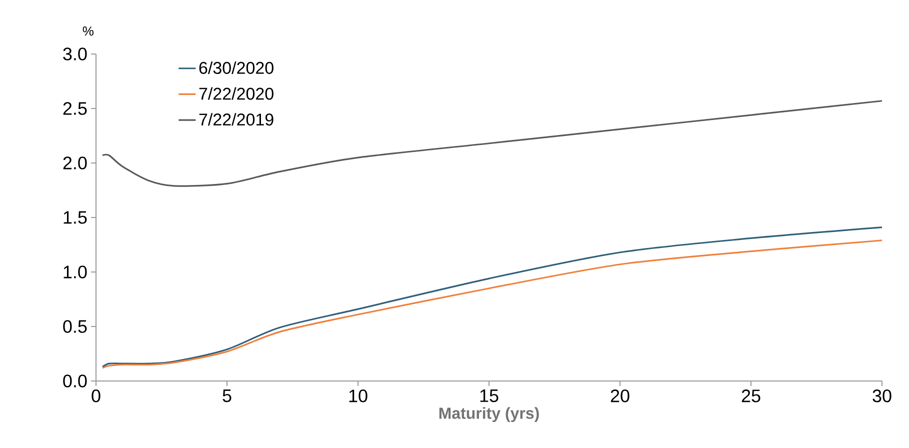 This screenshot has width=909, height=448. I want to click on y-tick-label: 3.0, so click(75, 54).